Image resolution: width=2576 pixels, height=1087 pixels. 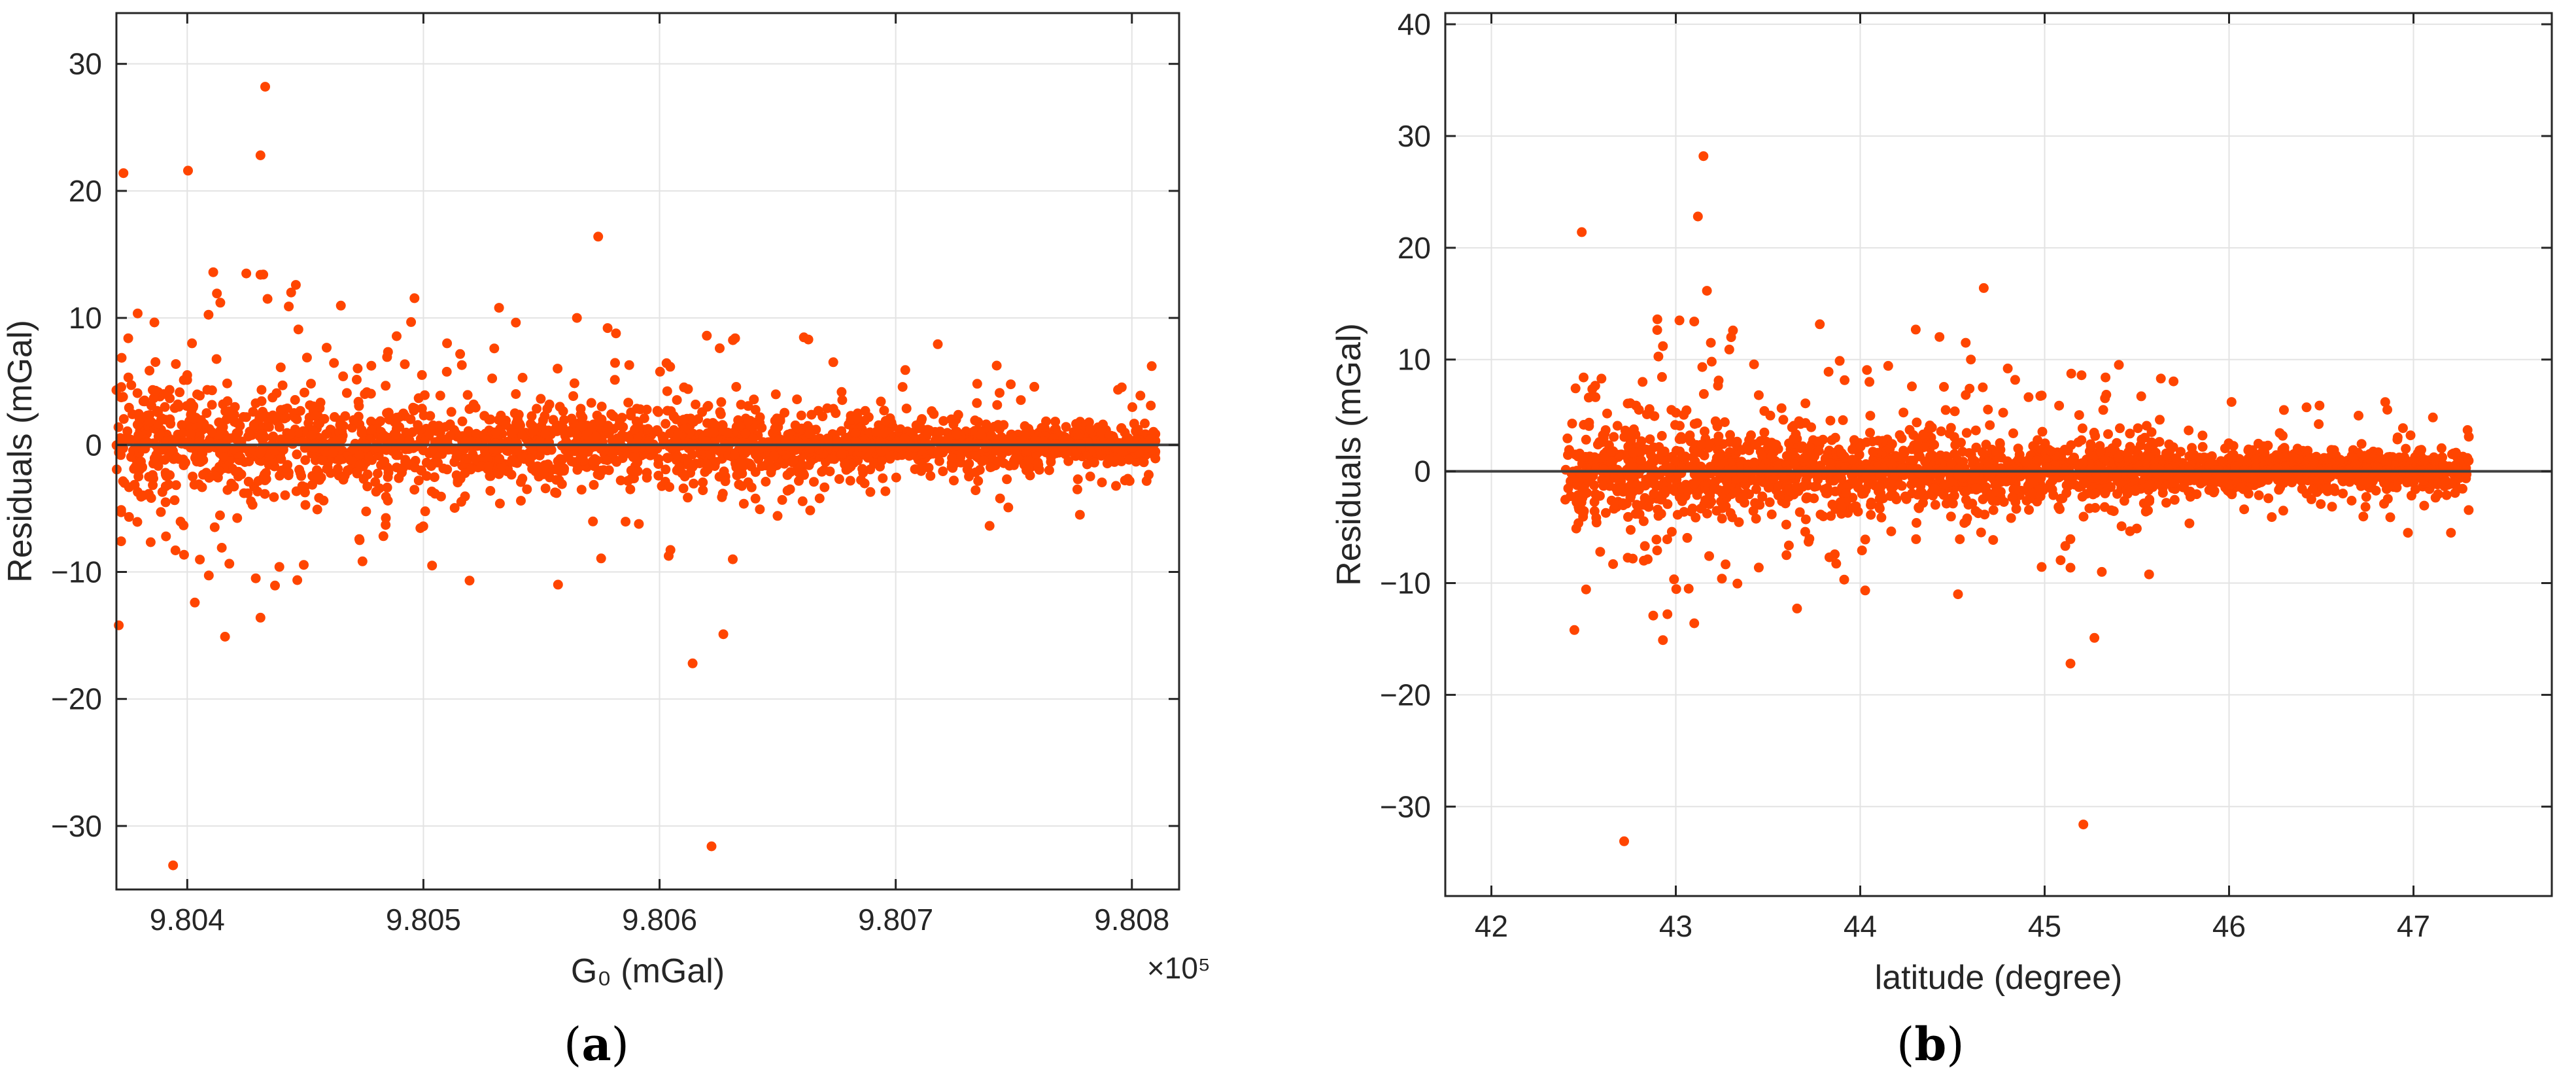 I want to click on x-multiplier-label: ×10⁵, so click(x=1179, y=968).